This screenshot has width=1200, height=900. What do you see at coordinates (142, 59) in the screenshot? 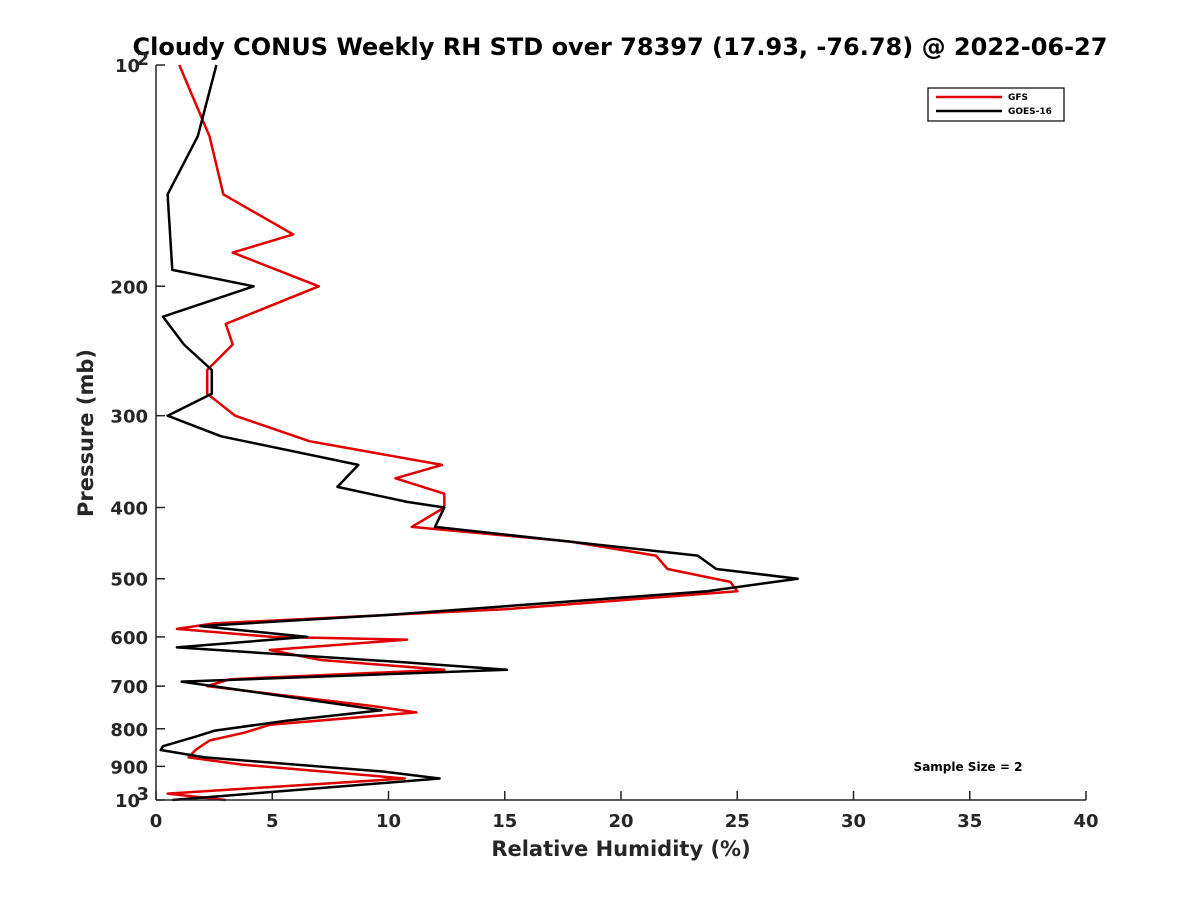
I see `y-tick-exponent: 2` at bounding box center [142, 59].